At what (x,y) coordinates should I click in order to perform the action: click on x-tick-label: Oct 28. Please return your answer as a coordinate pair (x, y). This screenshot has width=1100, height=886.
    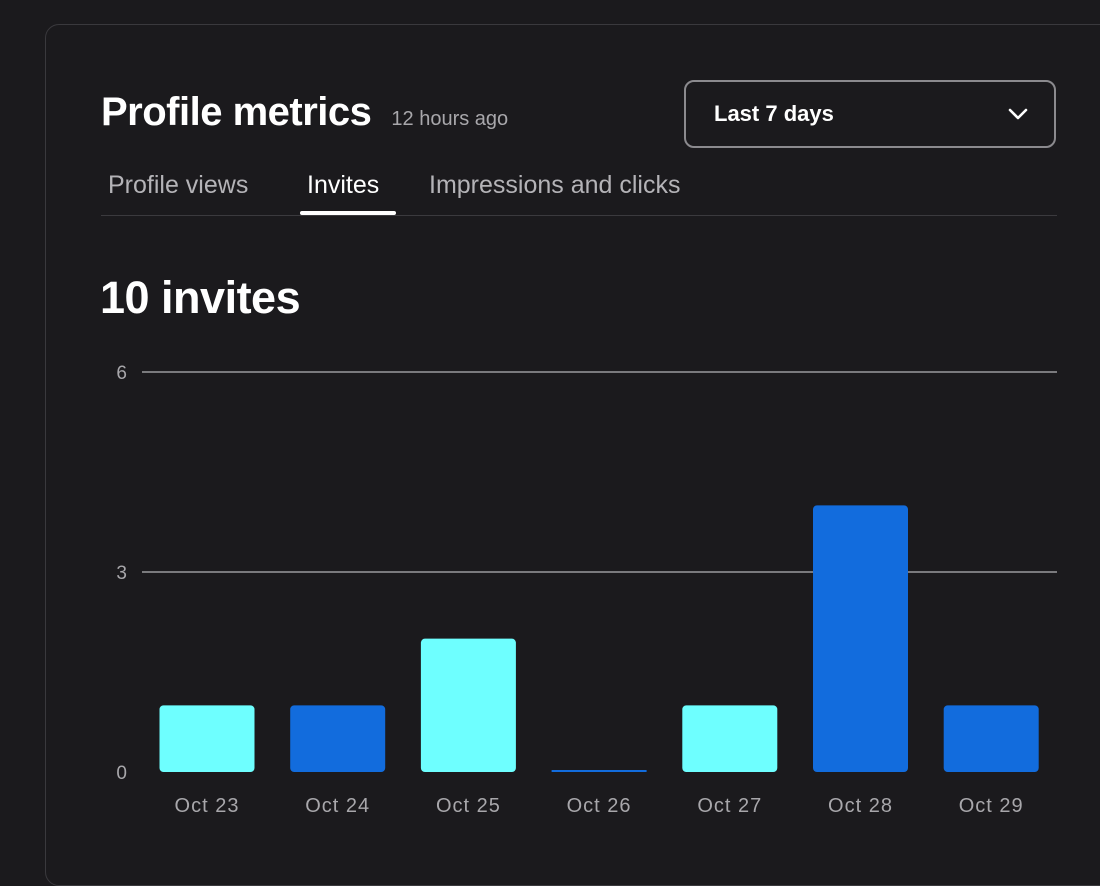
    Looking at the image, I should click on (860, 806).